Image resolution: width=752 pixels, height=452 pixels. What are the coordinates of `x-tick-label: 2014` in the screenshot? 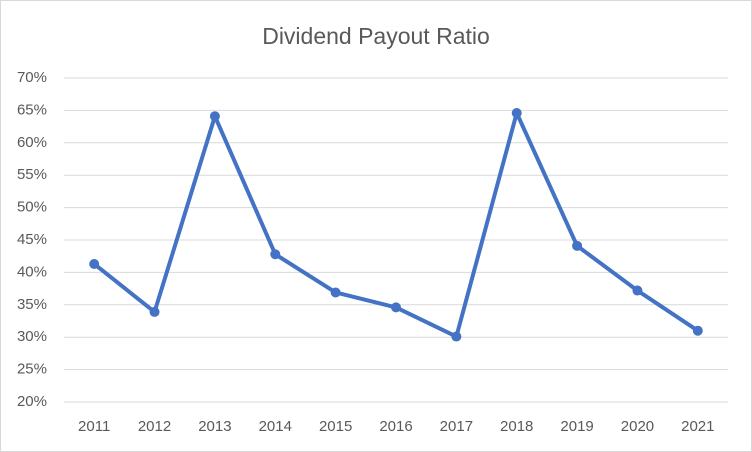 It's located at (275, 426).